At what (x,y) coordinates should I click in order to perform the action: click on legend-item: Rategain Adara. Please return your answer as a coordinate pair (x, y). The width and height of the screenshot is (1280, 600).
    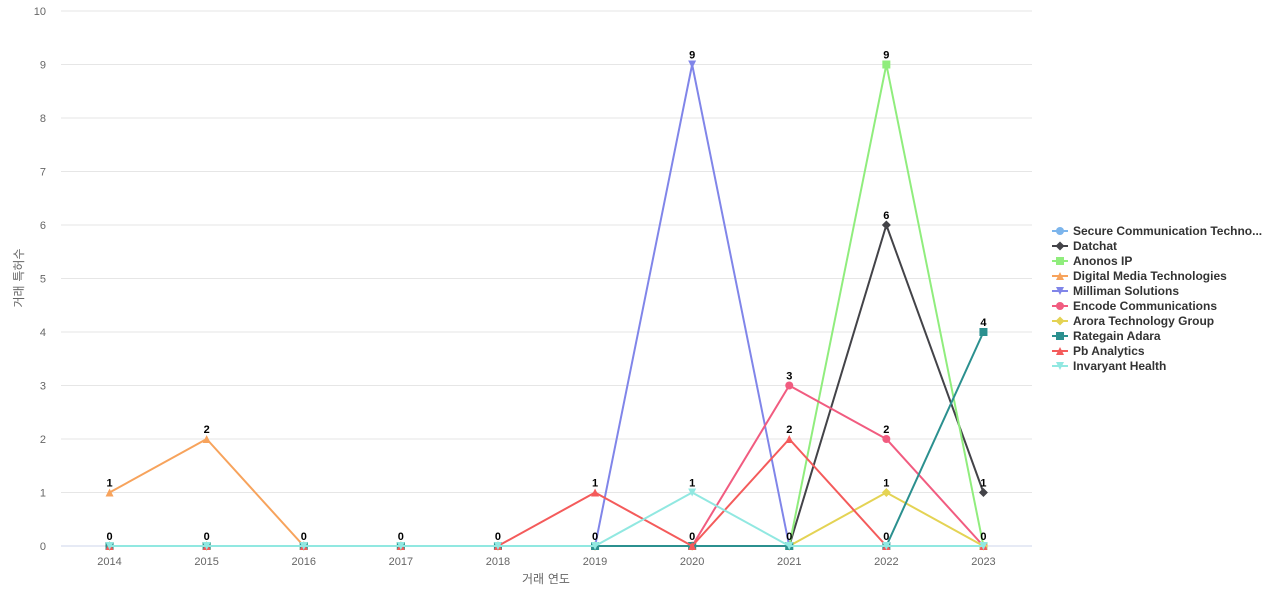
    Looking at the image, I should click on (1106, 336).